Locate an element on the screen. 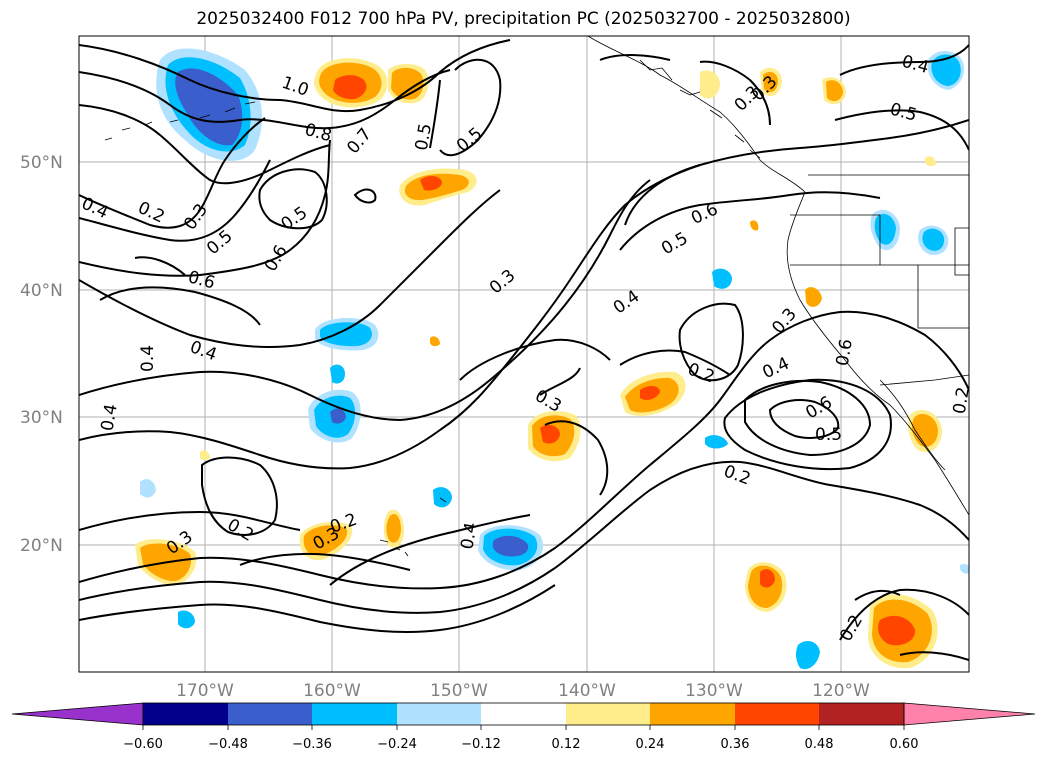  alaska-islands is located at coordinates (700, 109).